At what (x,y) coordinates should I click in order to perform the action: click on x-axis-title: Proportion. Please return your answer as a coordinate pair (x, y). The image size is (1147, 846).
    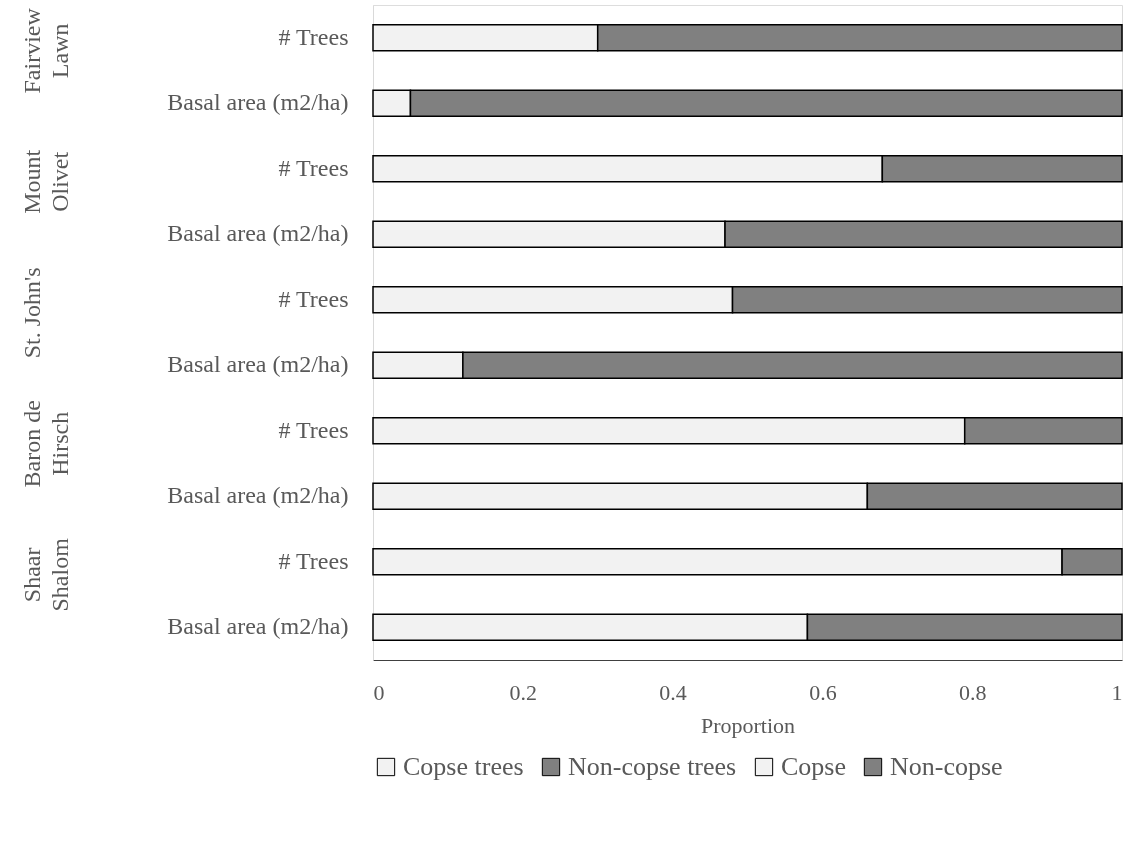
    Looking at the image, I should click on (748, 725).